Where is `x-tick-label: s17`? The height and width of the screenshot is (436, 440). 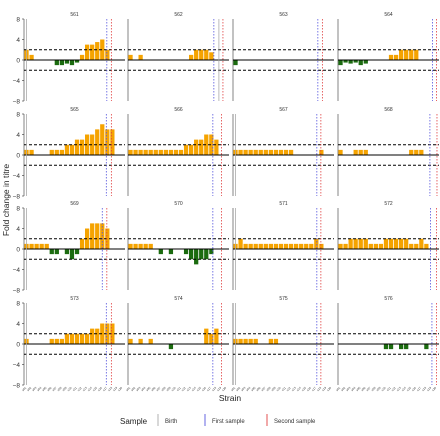 x-tick-label: s17 is located at coordinates (314, 389).